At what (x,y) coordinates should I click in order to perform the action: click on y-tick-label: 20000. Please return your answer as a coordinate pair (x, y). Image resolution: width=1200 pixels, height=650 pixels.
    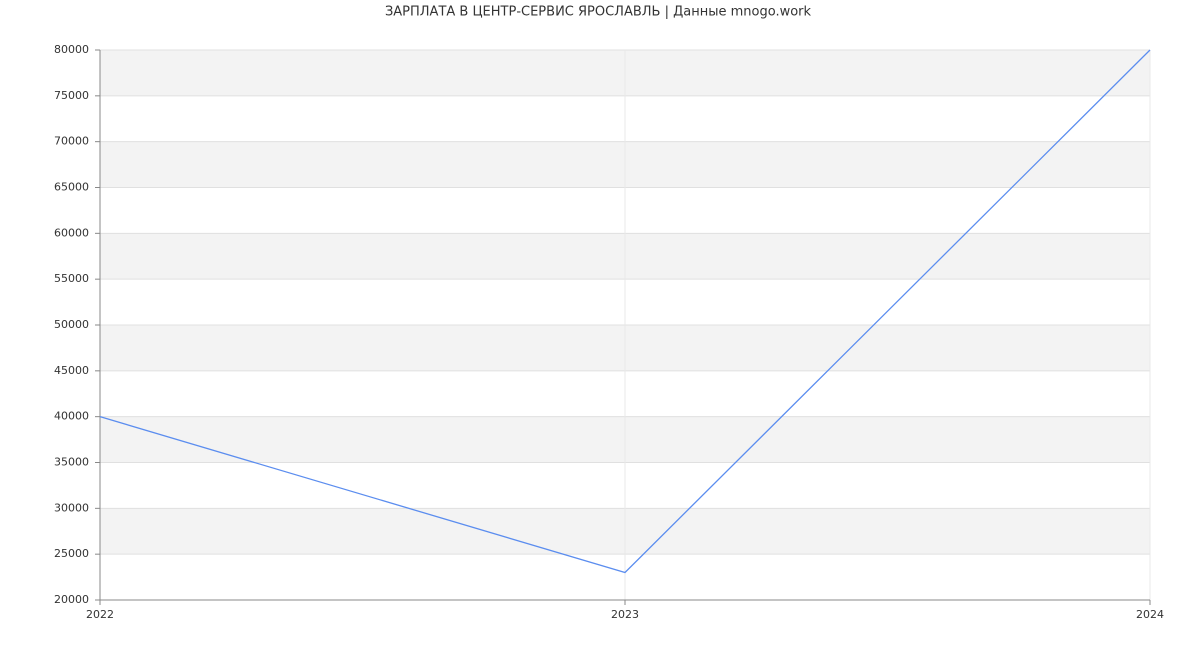
    Looking at the image, I should click on (71, 599).